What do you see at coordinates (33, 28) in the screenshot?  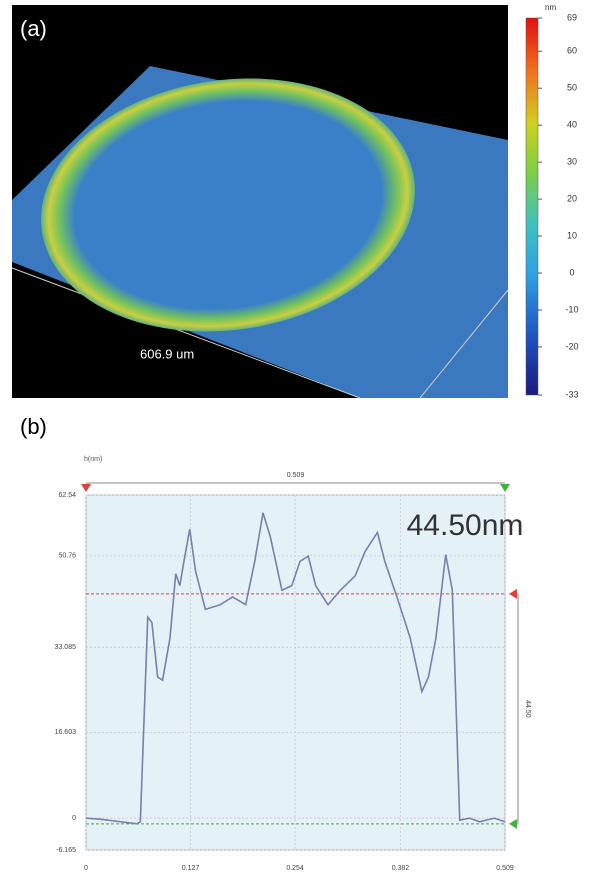 I see `panel-label: (a)` at bounding box center [33, 28].